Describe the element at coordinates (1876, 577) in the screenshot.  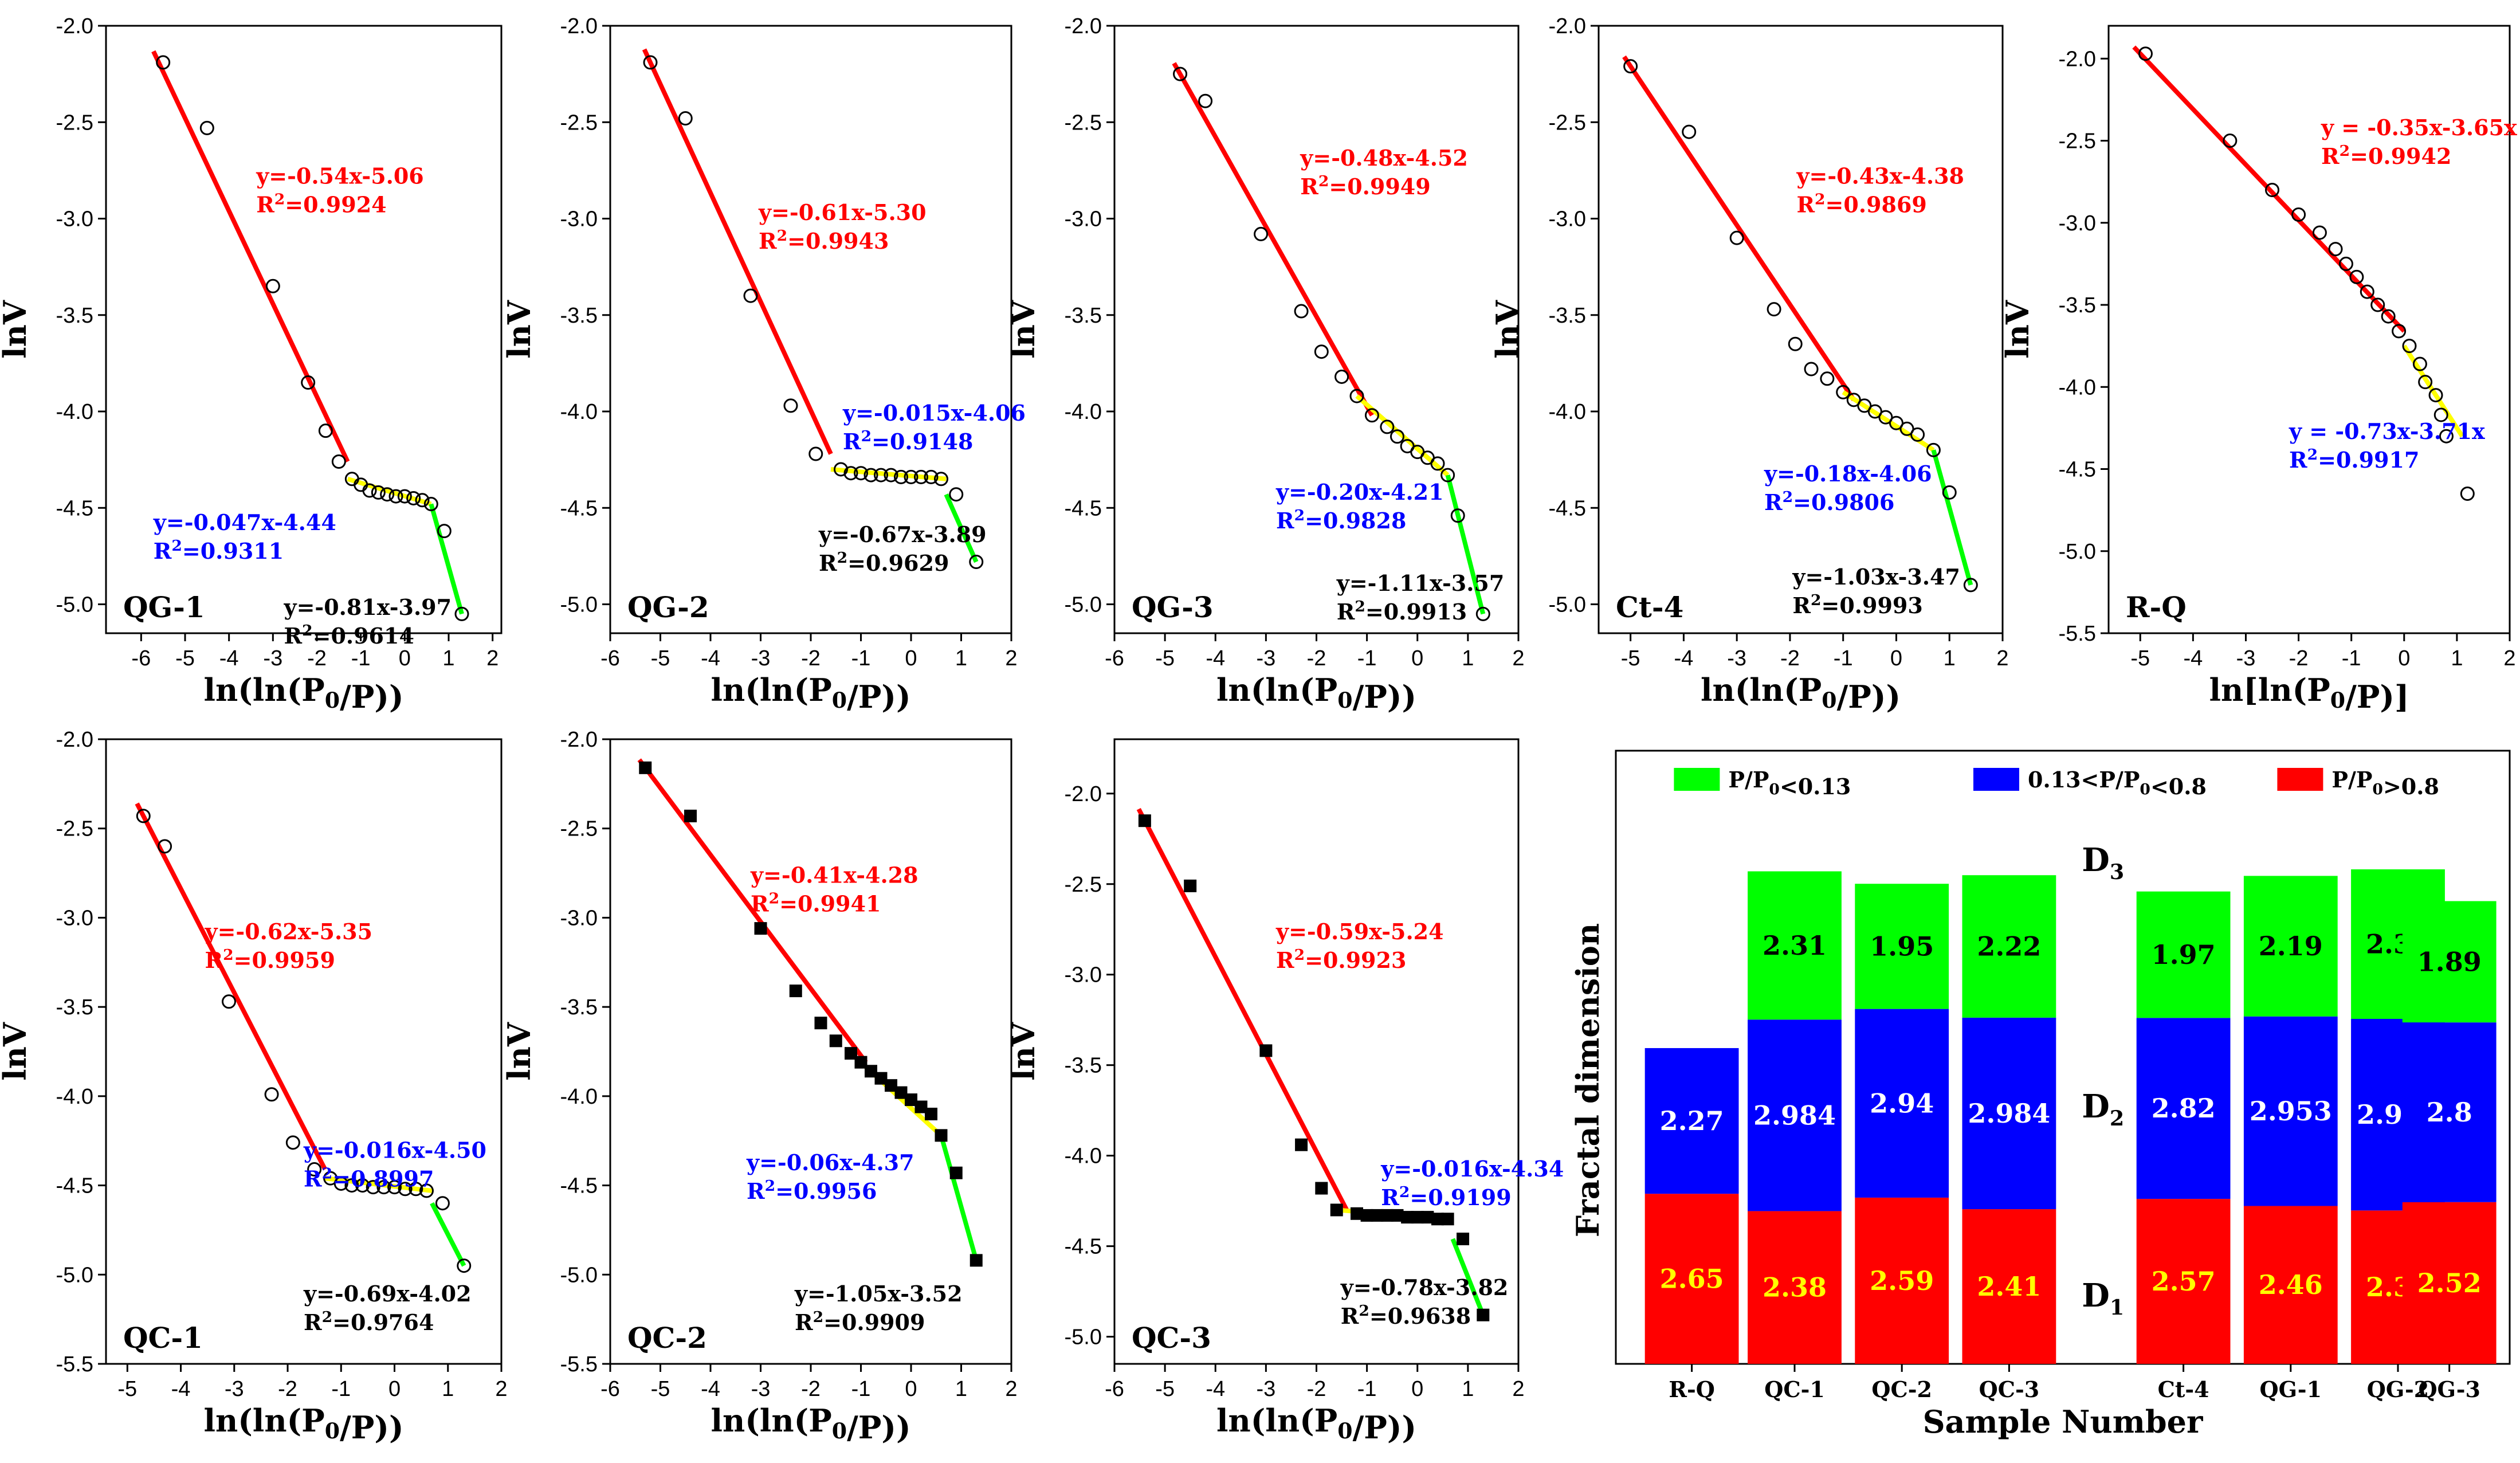
I see `fit-equation: y=-1.03x-3.47` at that location.